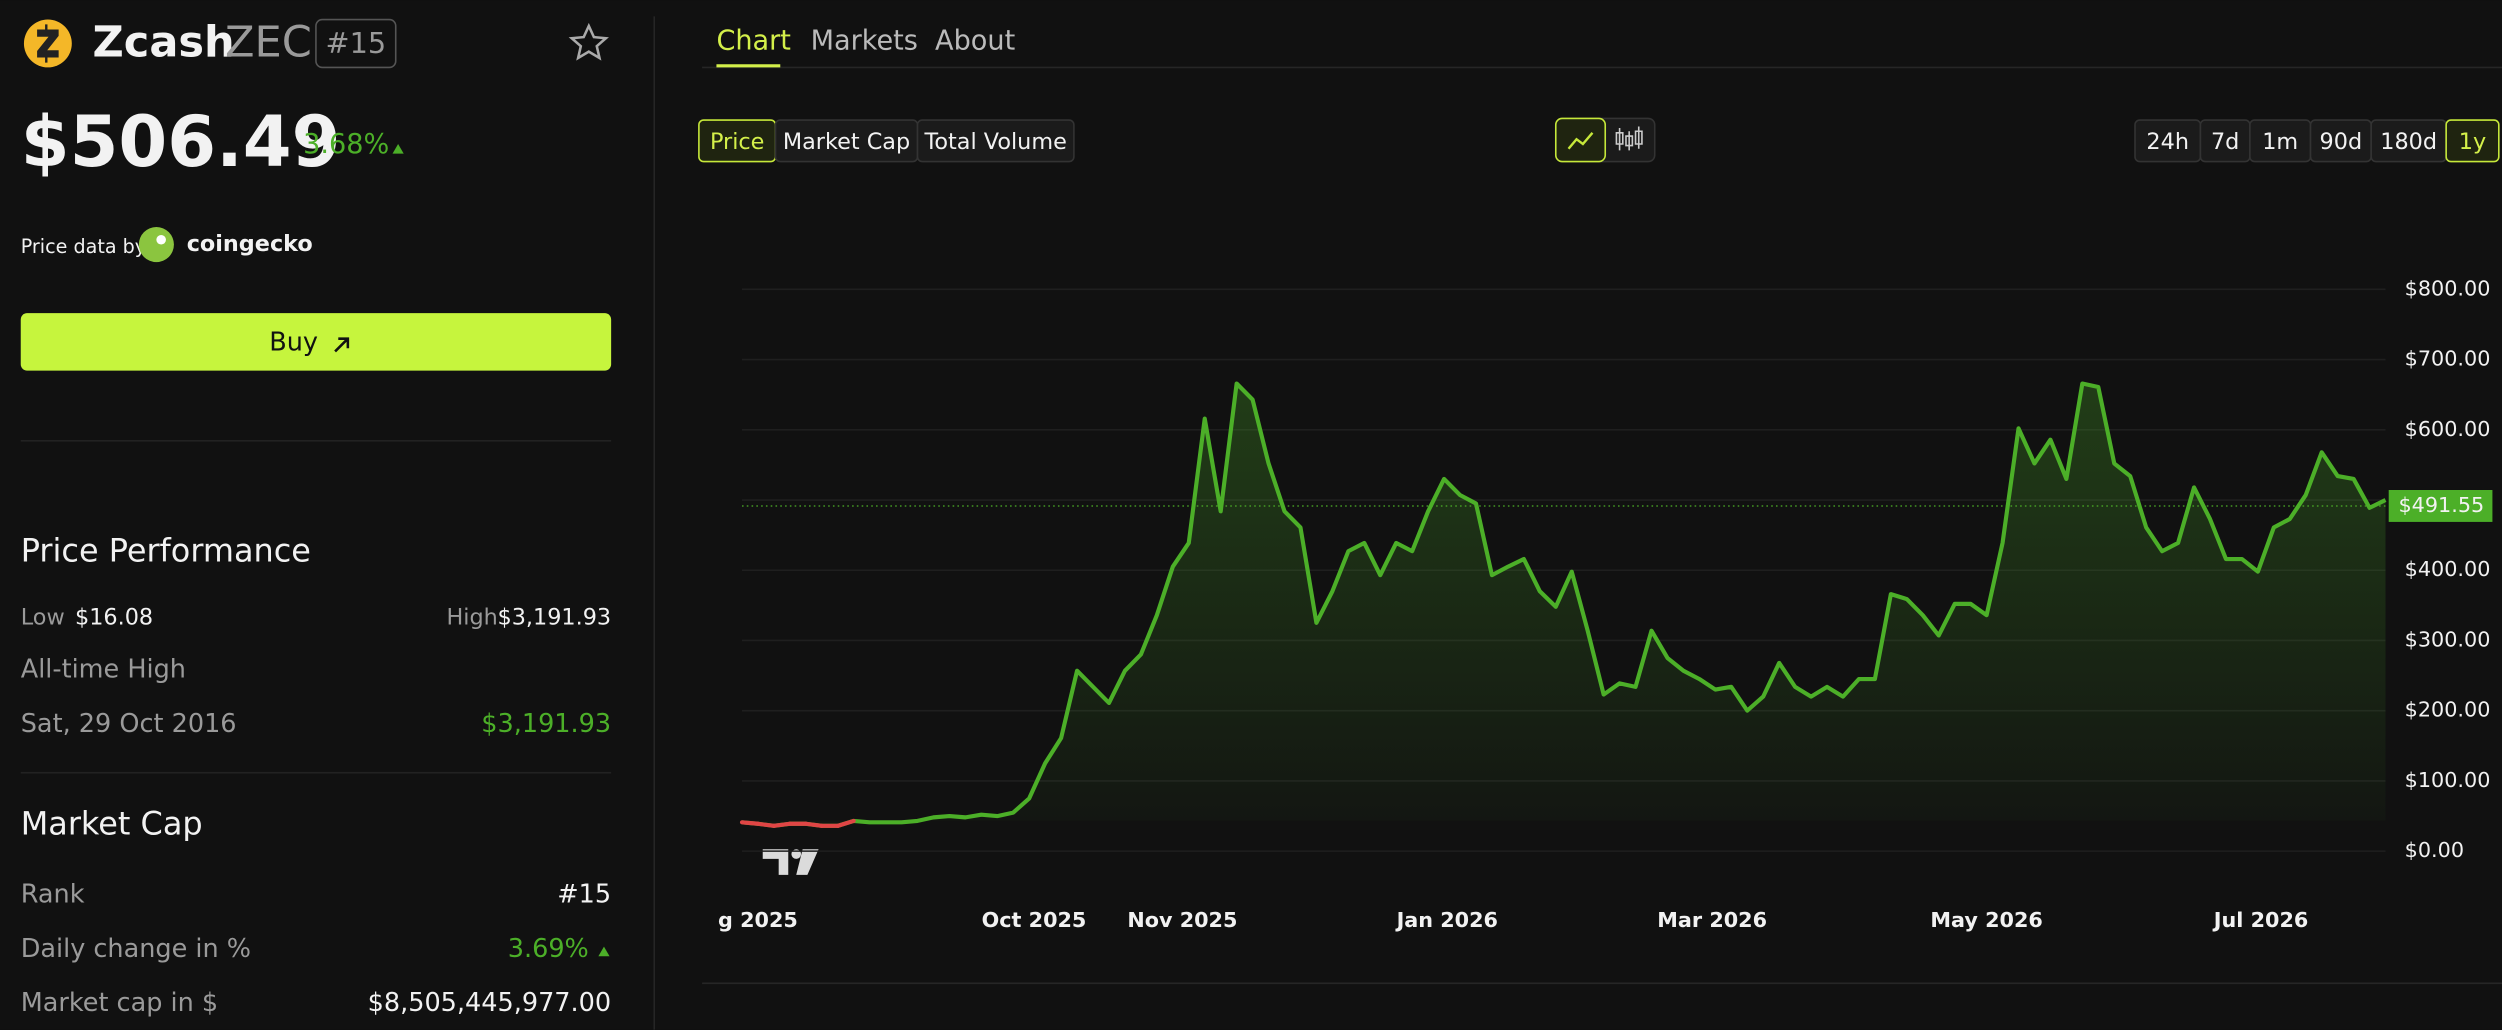 Image resolution: width=2502 pixels, height=1030 pixels. I want to click on high-value: $3,191.93, so click(554, 617).